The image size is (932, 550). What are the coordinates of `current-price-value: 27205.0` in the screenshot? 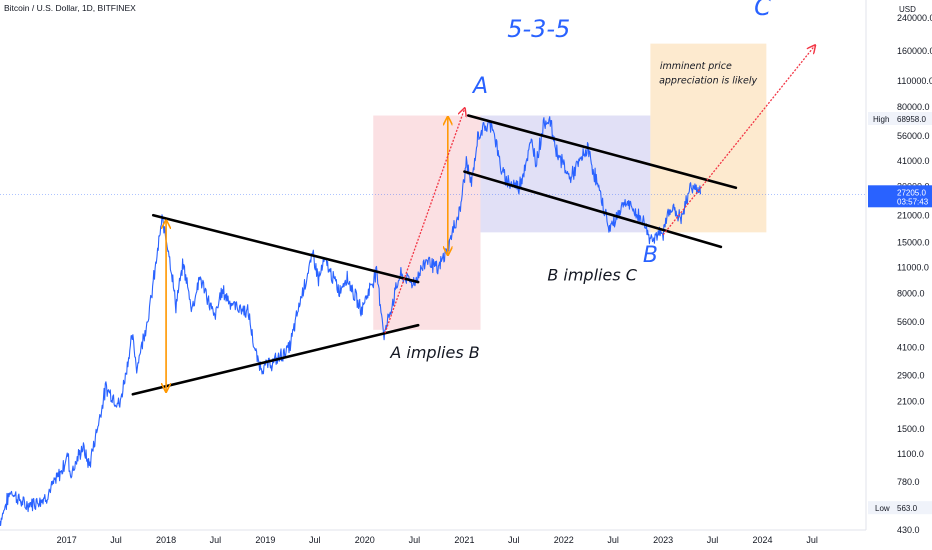 It's located at (911, 192).